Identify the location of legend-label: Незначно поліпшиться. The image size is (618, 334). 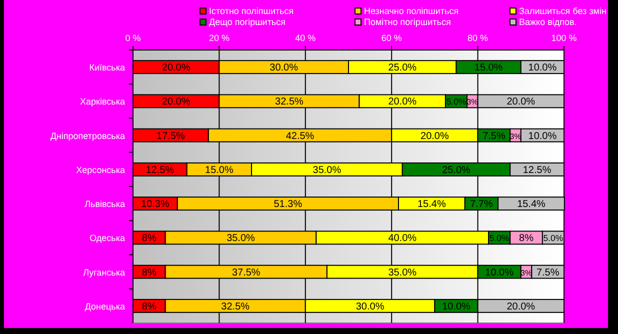
(411, 11).